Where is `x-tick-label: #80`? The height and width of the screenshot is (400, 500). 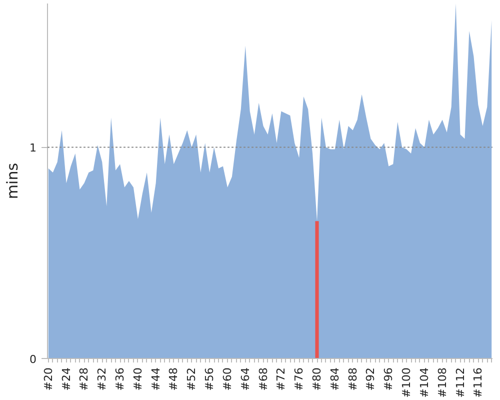 x-tick-label: #80 is located at coordinates (317, 379).